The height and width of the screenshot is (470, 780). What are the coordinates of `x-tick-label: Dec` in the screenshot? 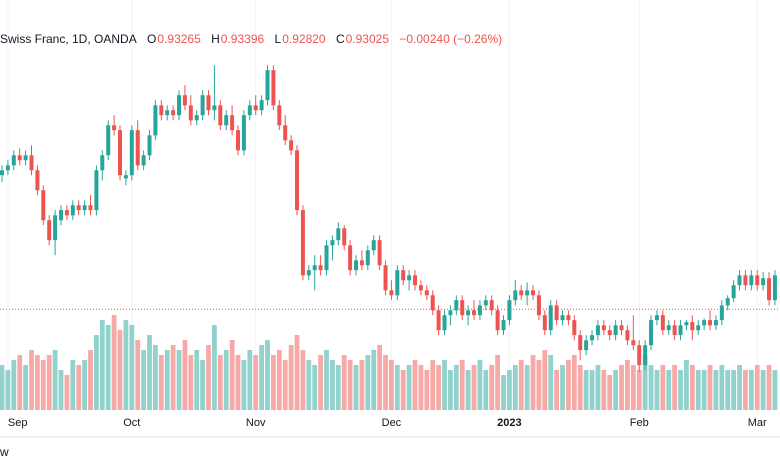 It's located at (392, 423).